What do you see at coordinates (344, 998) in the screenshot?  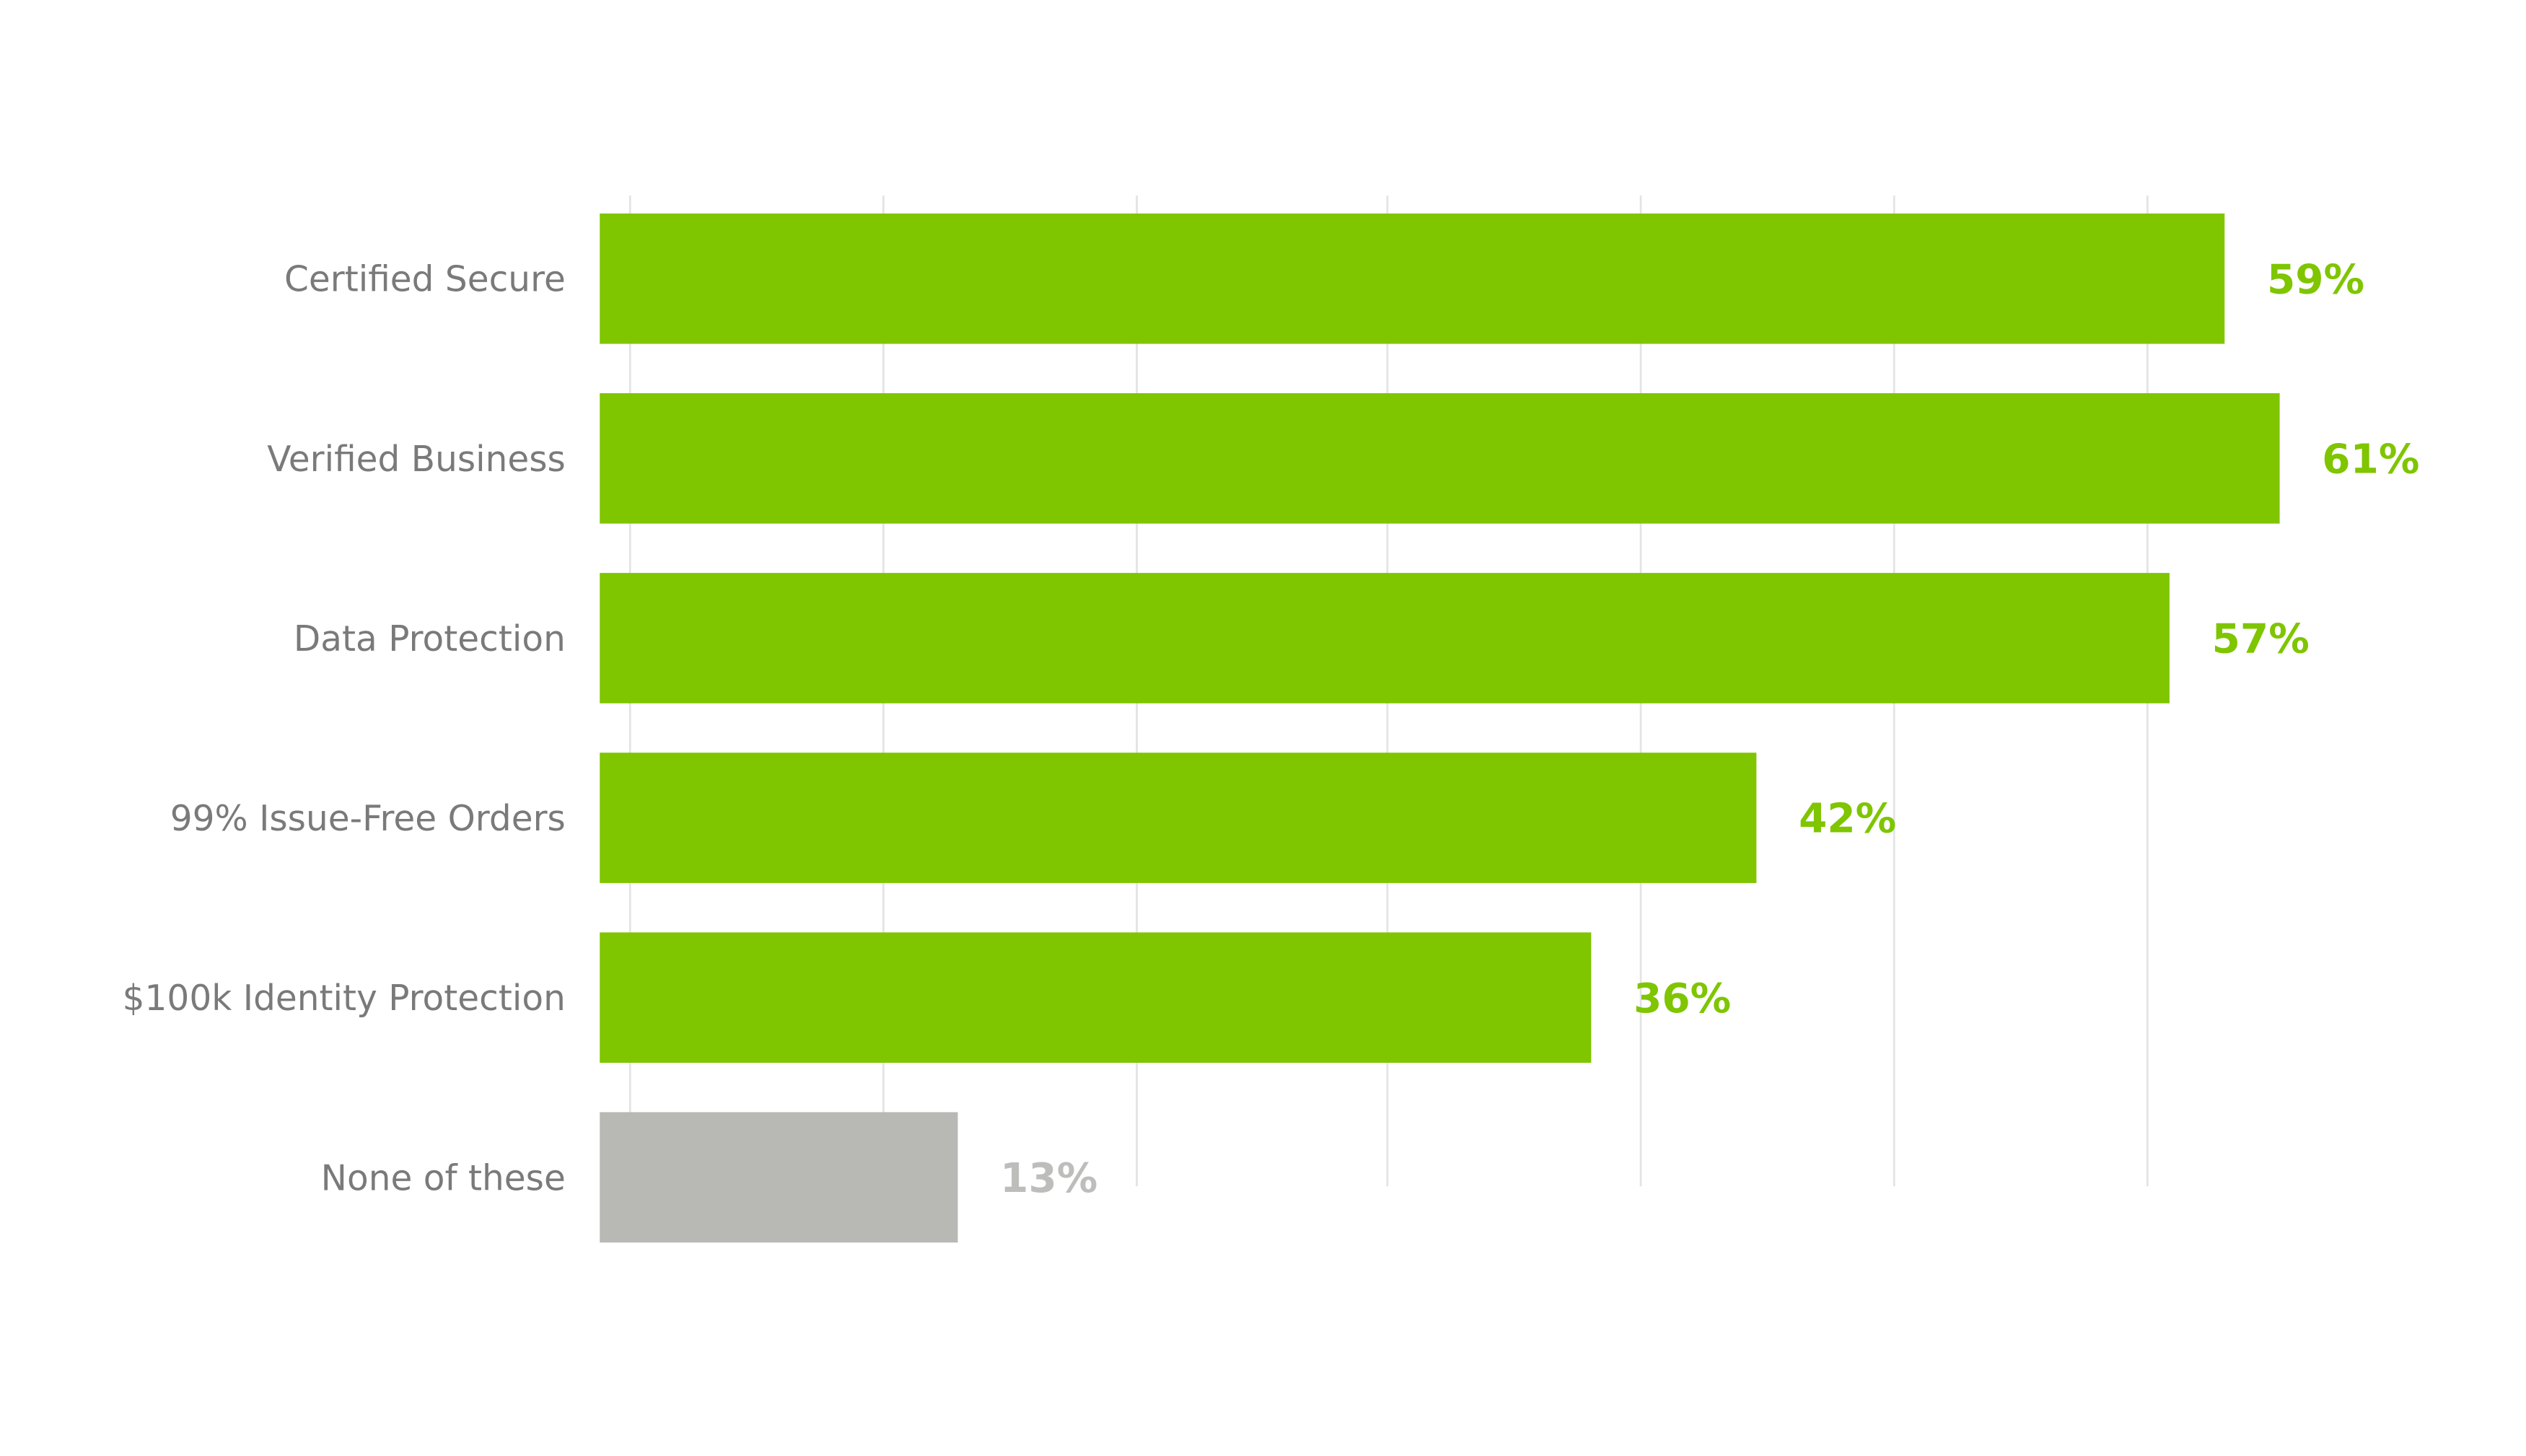 I see `category-label: $100k Identity Protection` at bounding box center [344, 998].